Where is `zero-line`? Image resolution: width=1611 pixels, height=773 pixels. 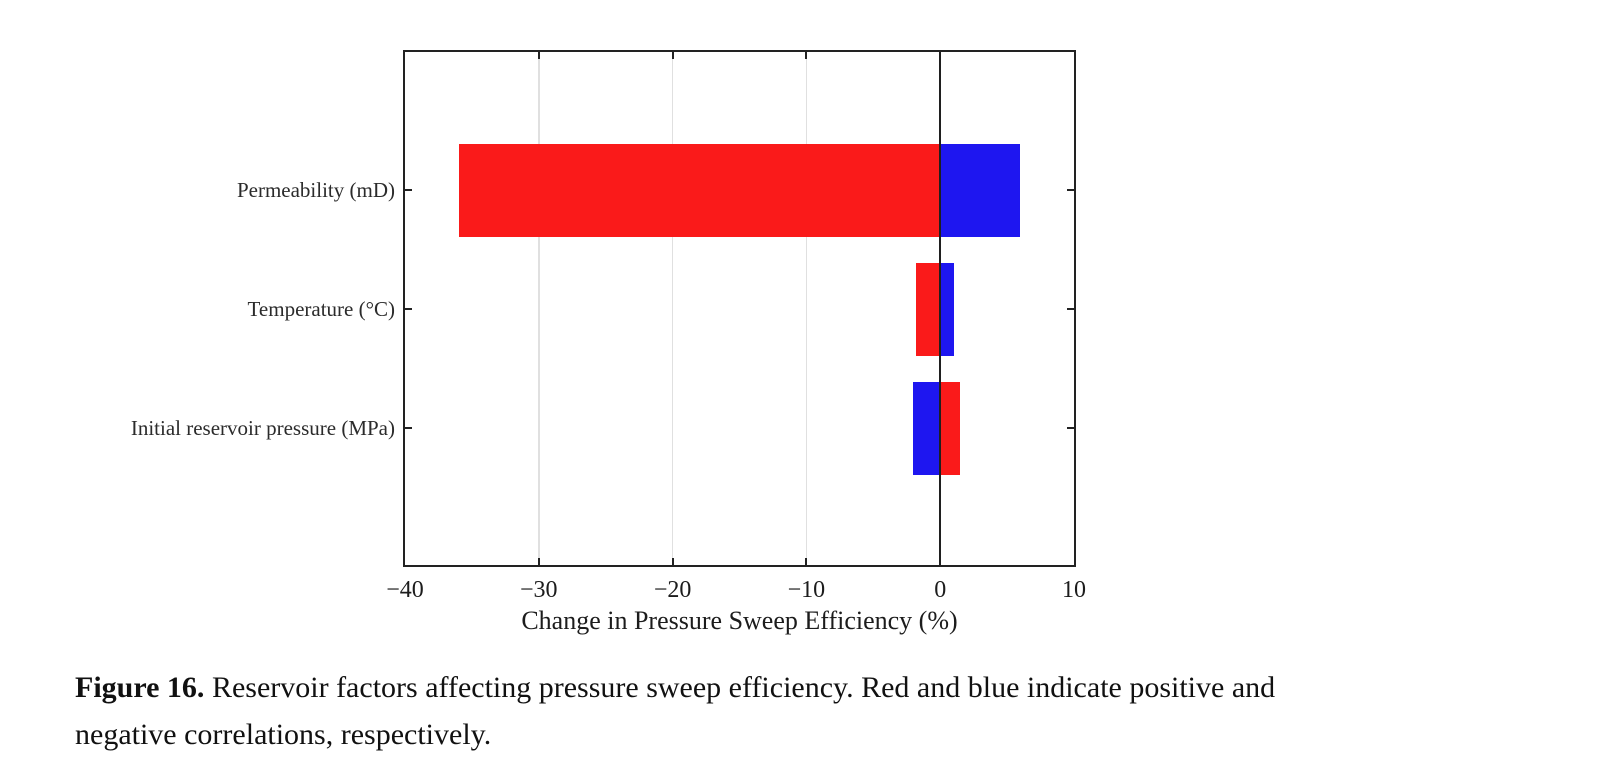 zero-line is located at coordinates (940, 308).